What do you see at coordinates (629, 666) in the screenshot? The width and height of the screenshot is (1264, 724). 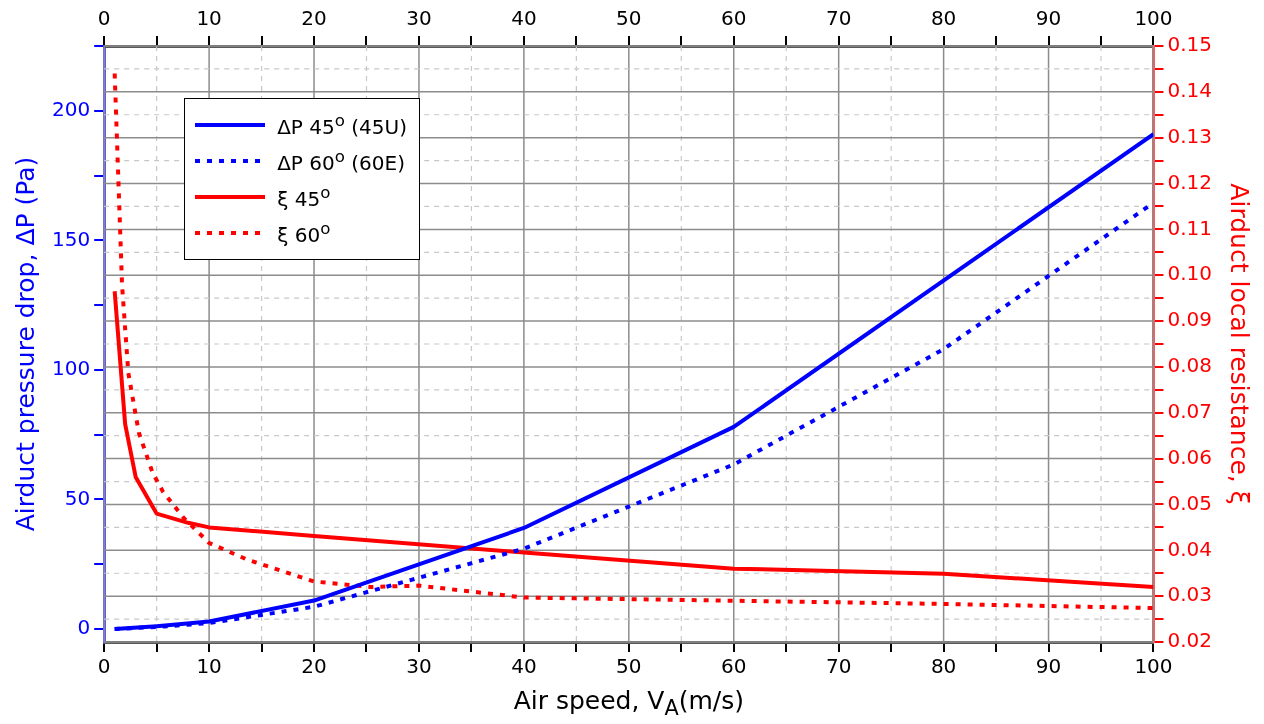 I see `x-tick-label: 50` at bounding box center [629, 666].